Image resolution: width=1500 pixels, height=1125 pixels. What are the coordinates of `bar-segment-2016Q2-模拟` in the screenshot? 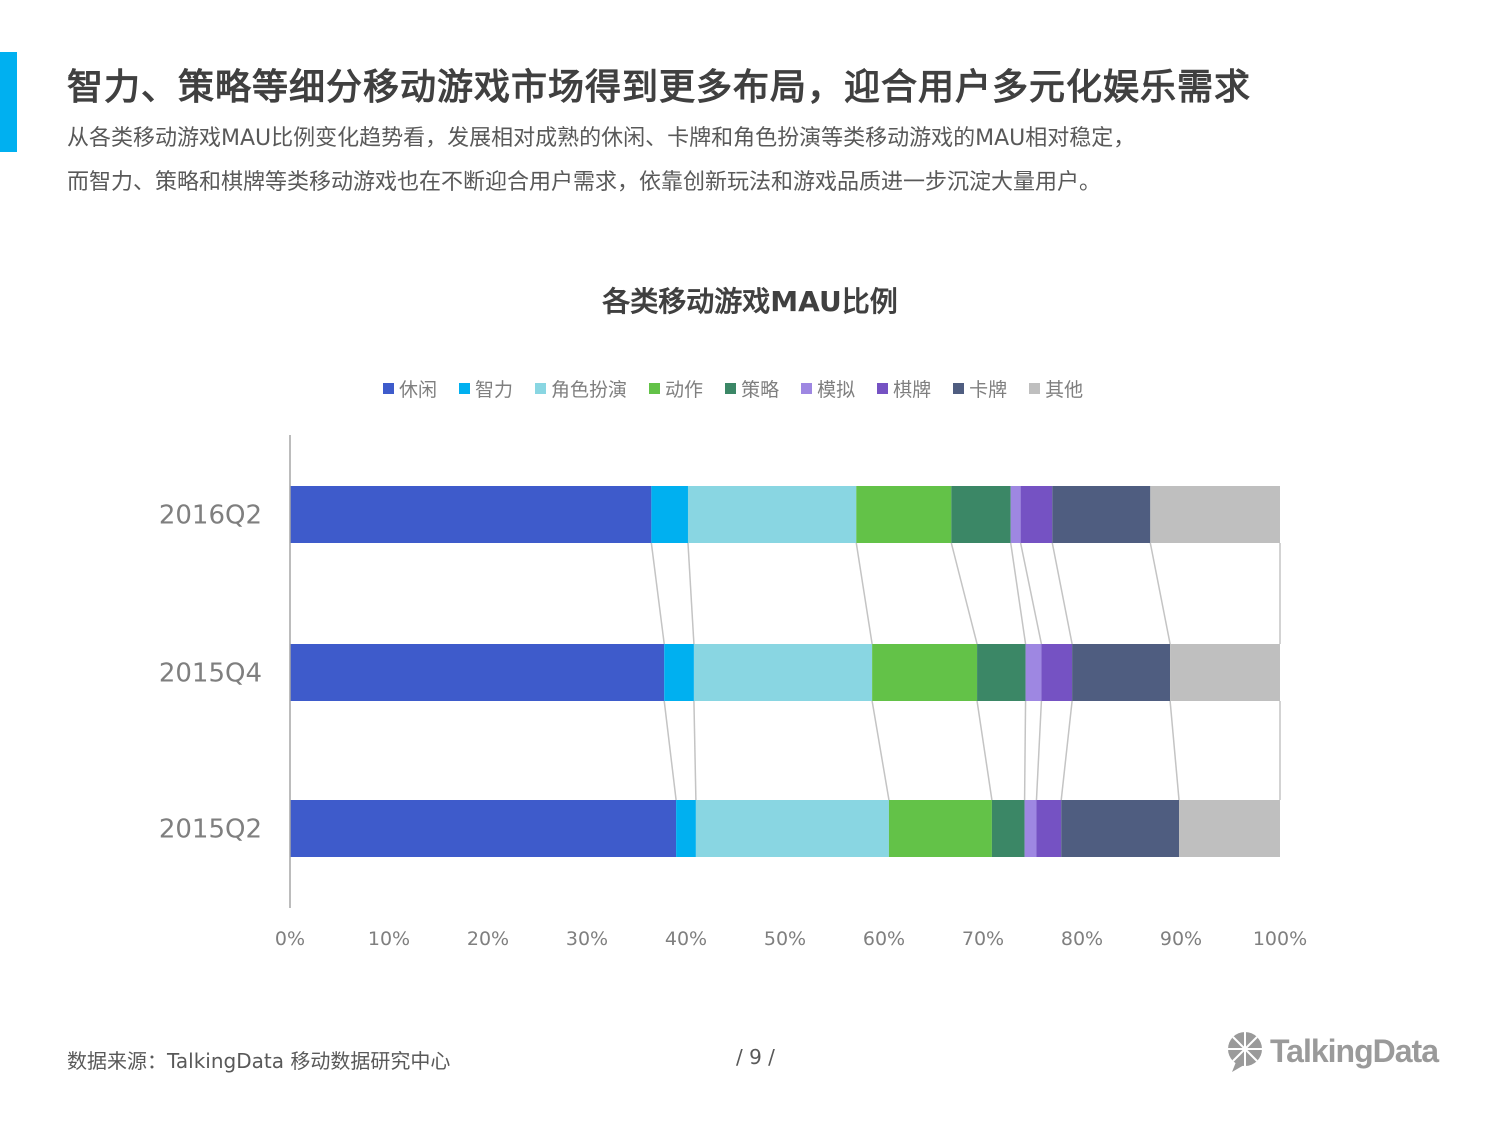 It's located at (1015, 514).